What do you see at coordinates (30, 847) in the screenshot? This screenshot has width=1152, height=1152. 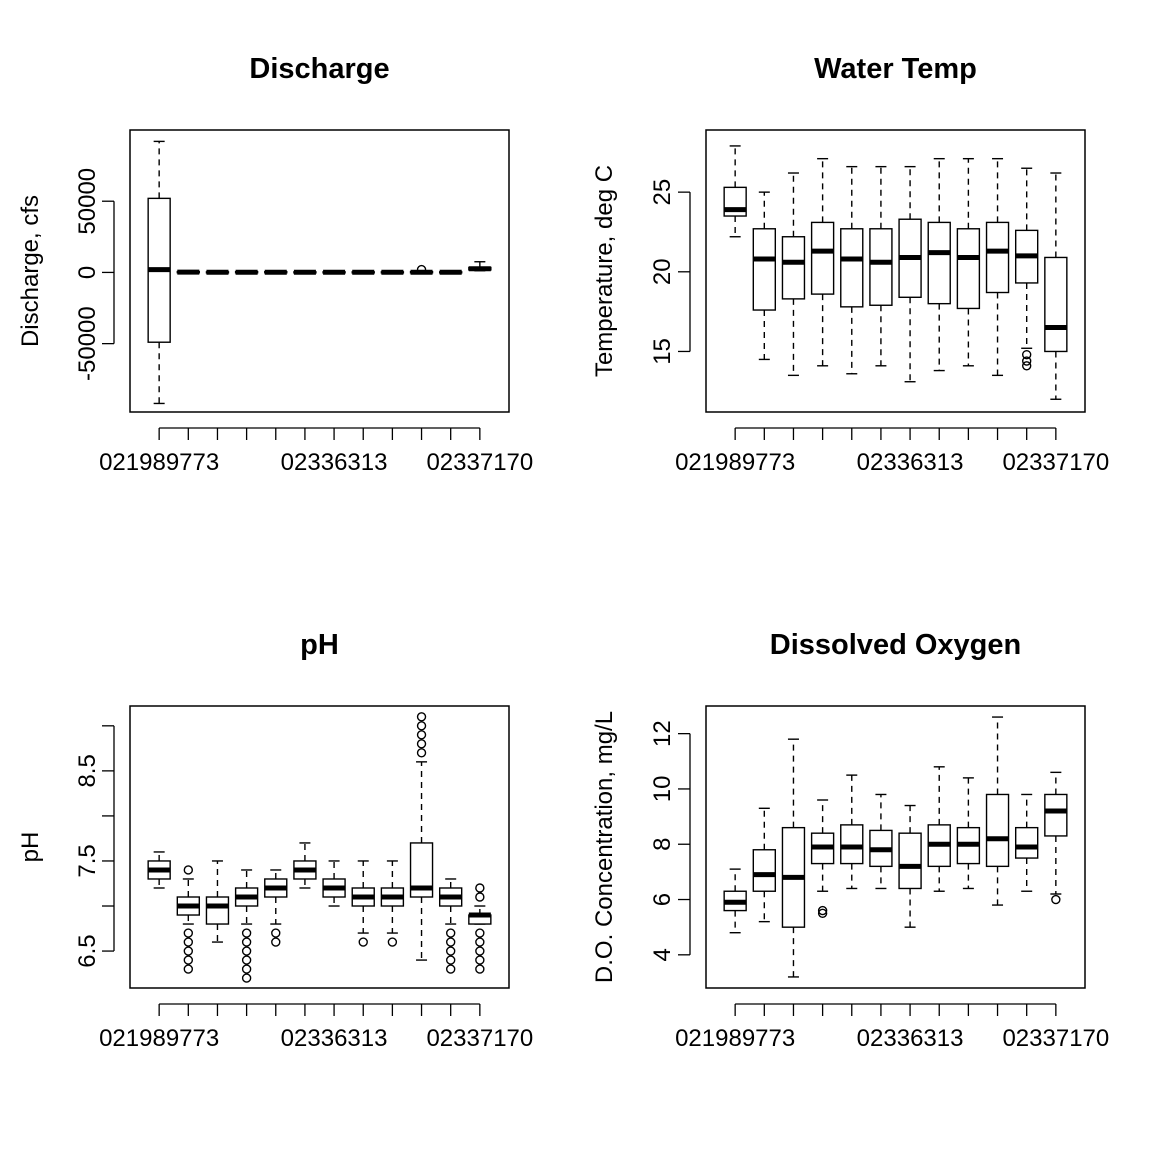 I see `y-axis-label: pH` at bounding box center [30, 847].